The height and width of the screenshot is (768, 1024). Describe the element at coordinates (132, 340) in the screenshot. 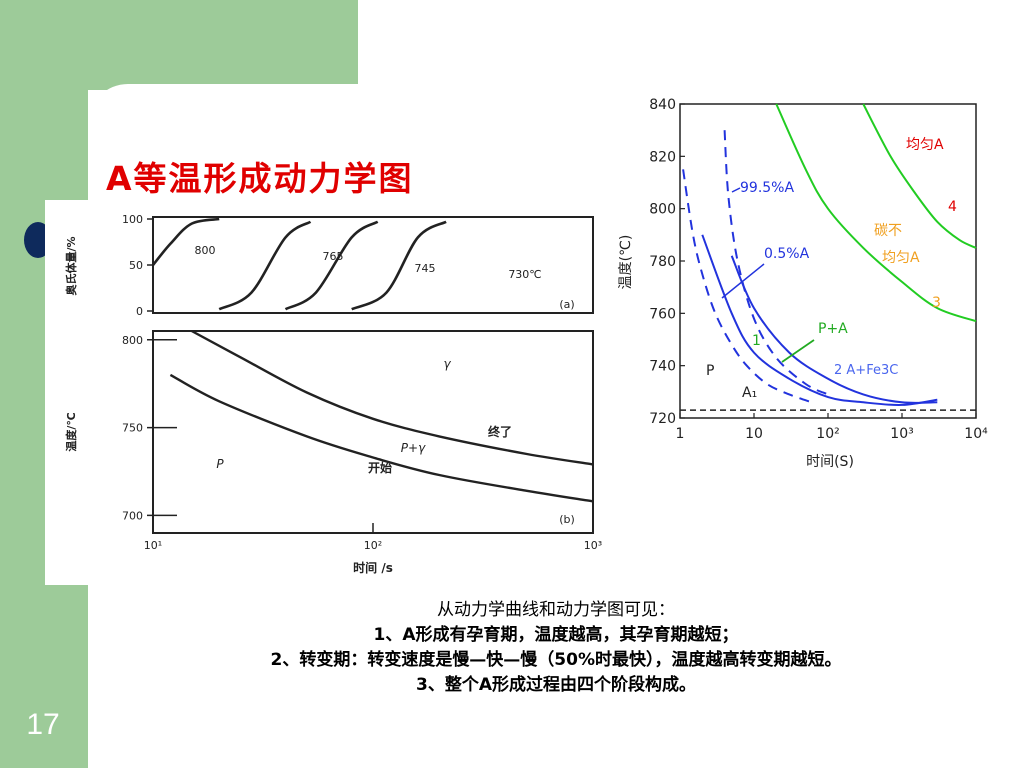

I see `panel-b-ytick-label: 800` at that location.